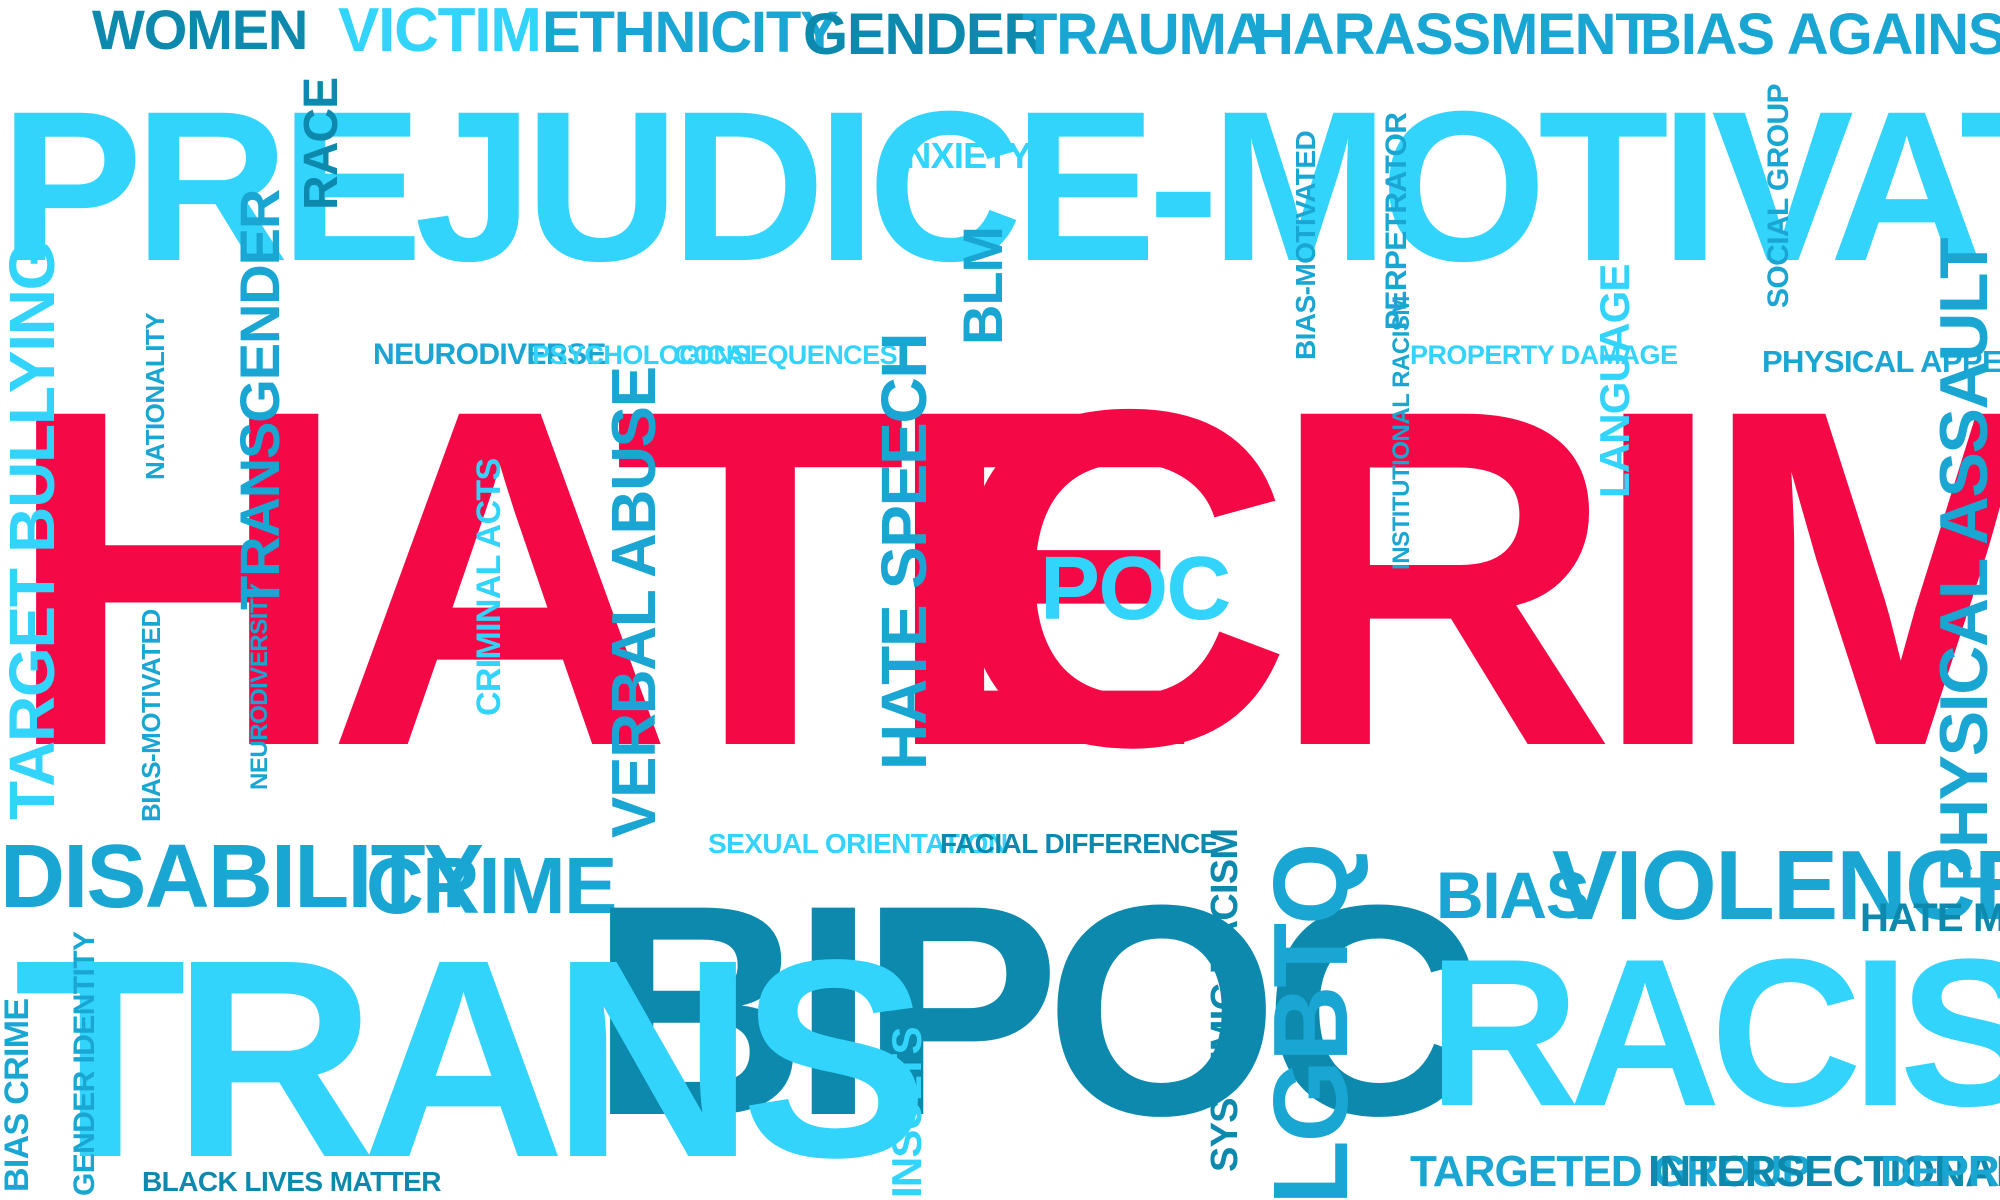 The image size is (2000, 1200). Describe the element at coordinates (1881, 361) in the screenshot. I see `word-physical-appearance: PHYSICAL APPEARANCE` at that location.